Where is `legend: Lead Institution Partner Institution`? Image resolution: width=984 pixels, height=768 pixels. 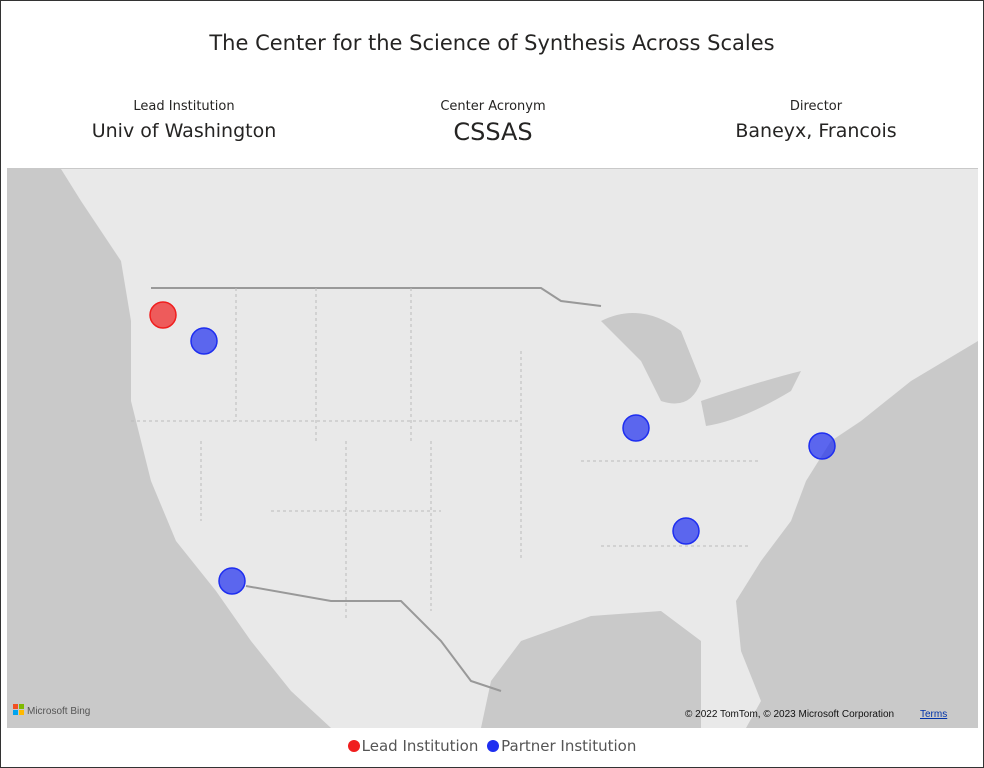 legend: Lead Institution Partner Institution is located at coordinates (492, 746).